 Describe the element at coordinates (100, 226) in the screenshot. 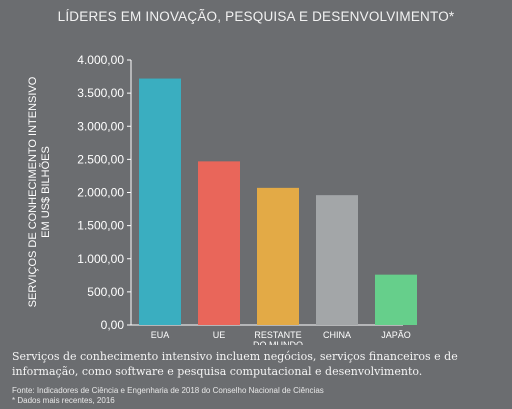

I see `y-tick-label: 1.500,00` at that location.